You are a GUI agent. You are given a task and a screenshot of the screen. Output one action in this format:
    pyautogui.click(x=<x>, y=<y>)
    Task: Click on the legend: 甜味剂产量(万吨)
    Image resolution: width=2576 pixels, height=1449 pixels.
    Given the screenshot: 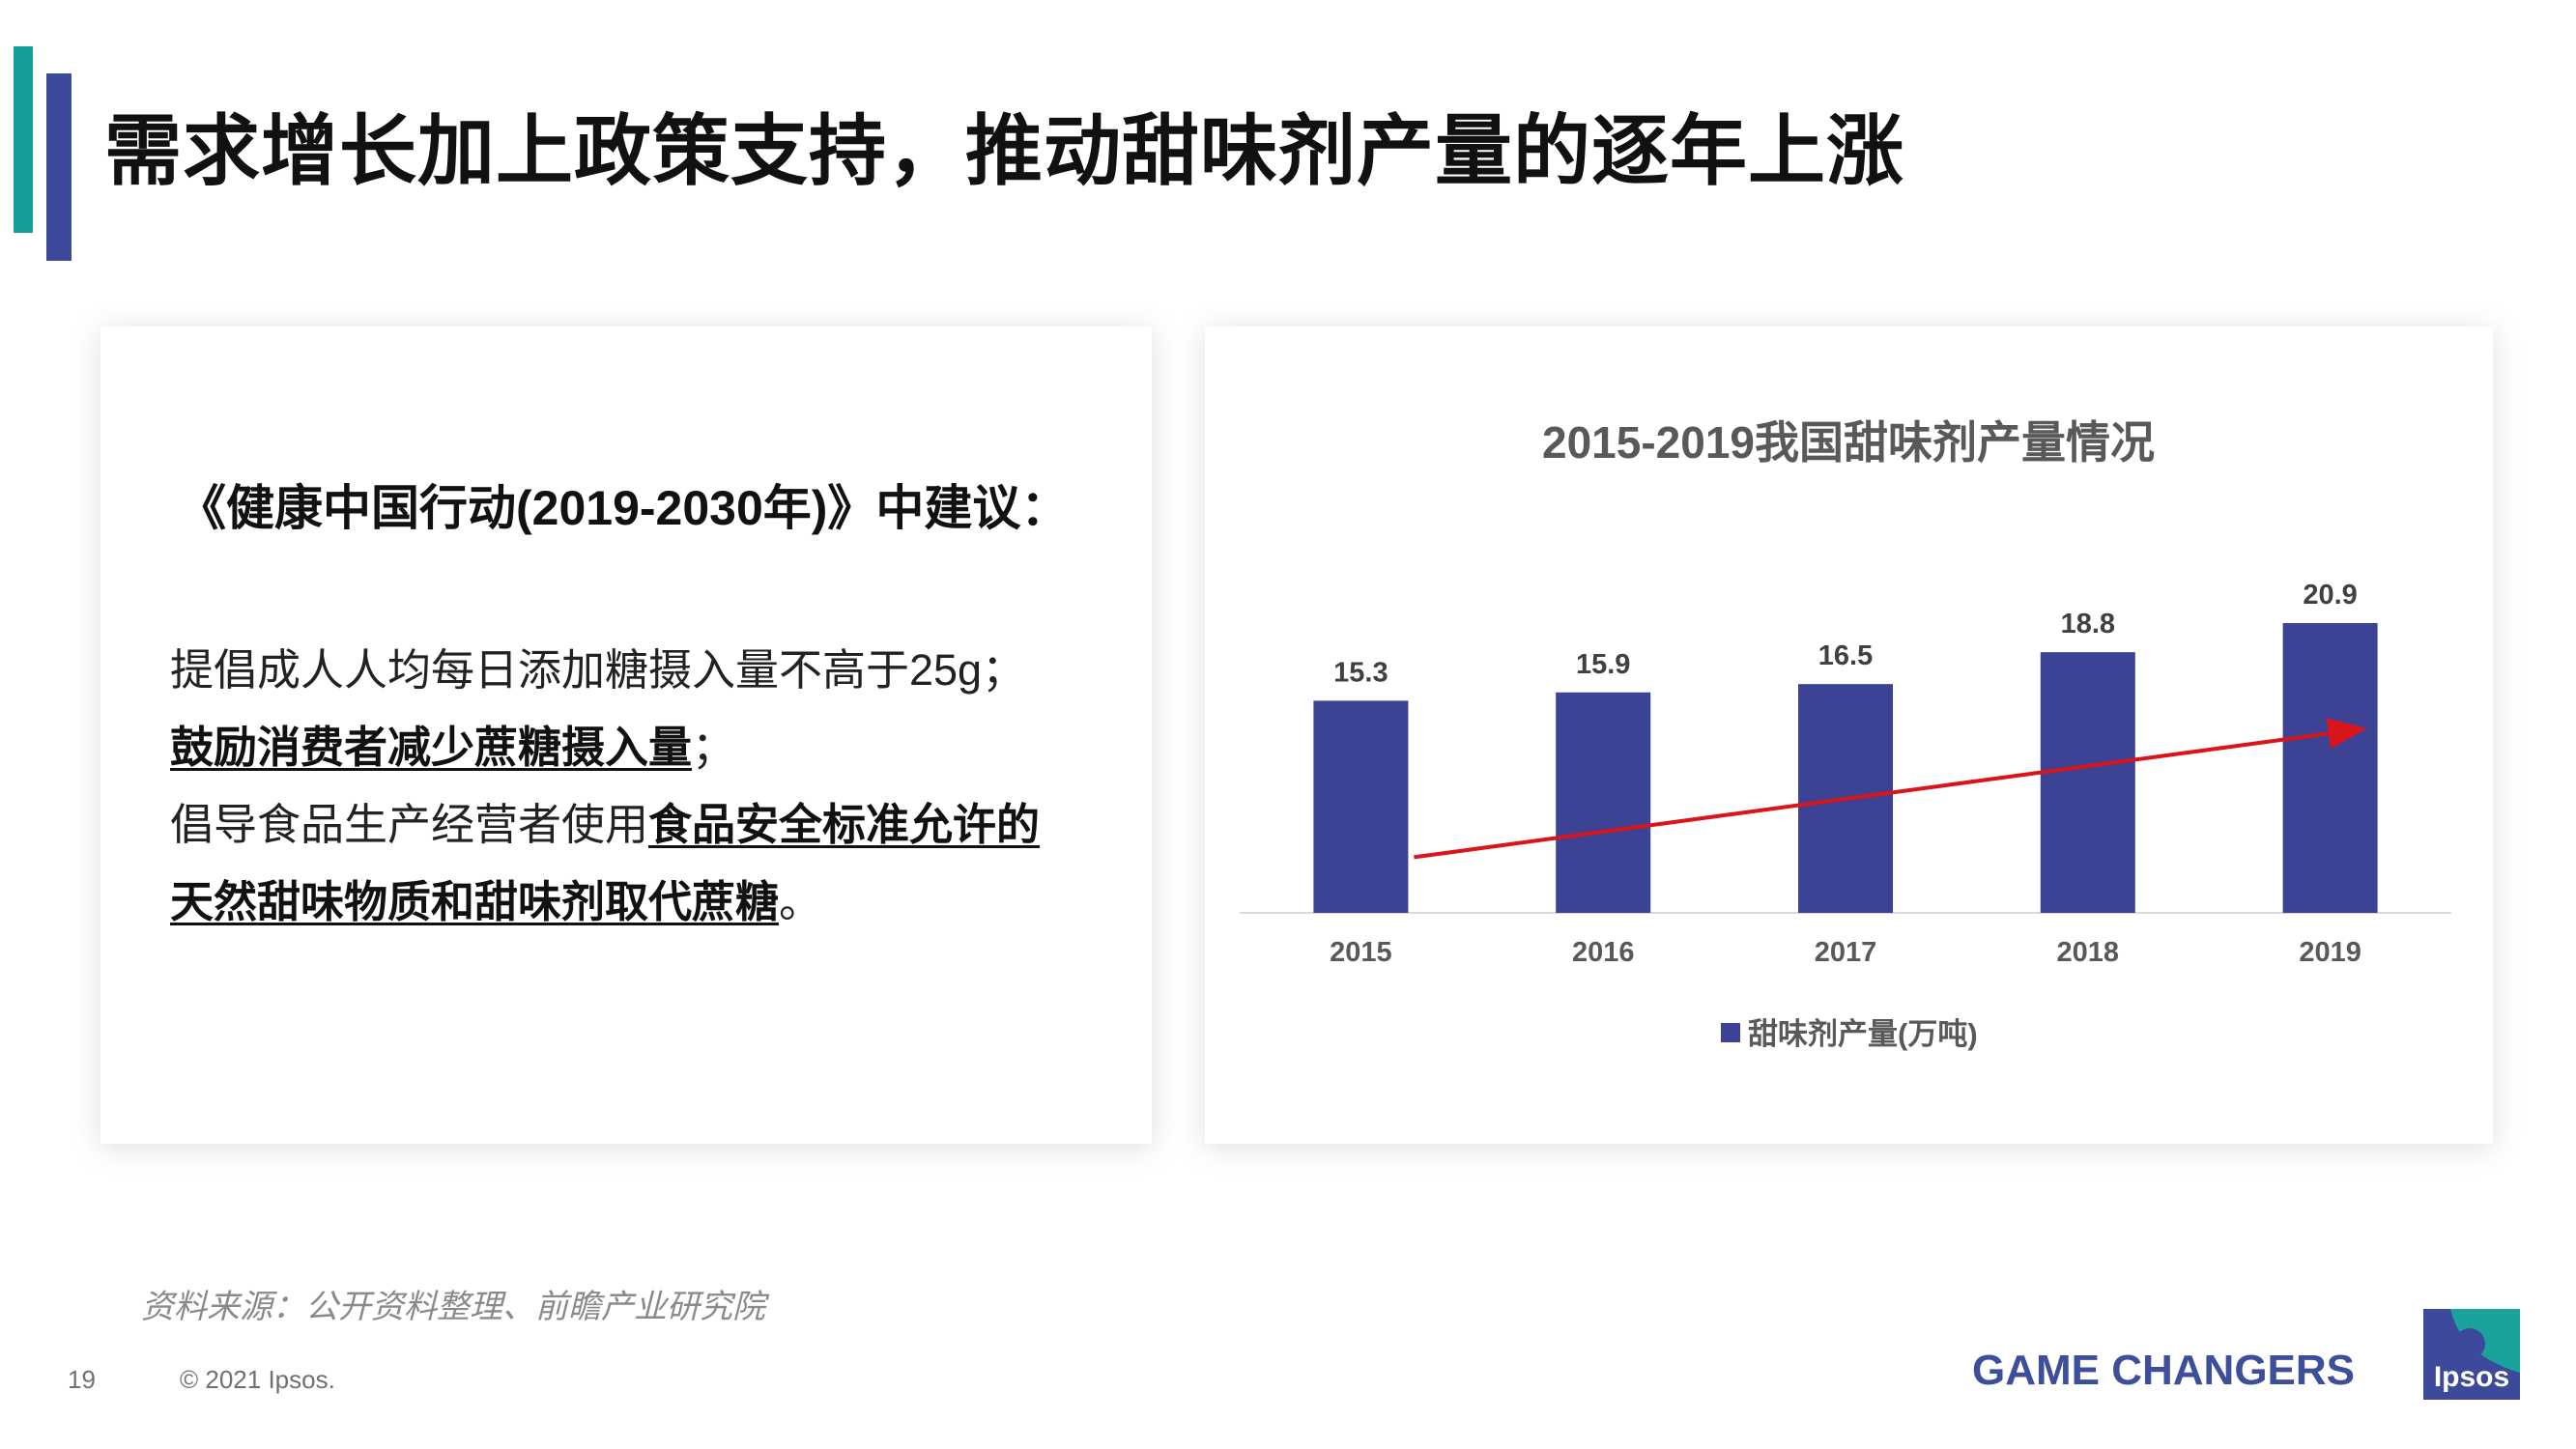 What is the action you would take?
    pyautogui.click(x=1850, y=1034)
    